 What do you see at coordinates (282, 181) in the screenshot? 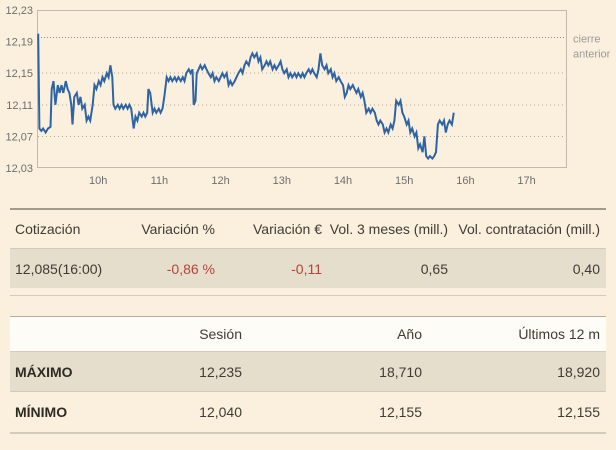
I see `x-axis-label: 13h` at bounding box center [282, 181].